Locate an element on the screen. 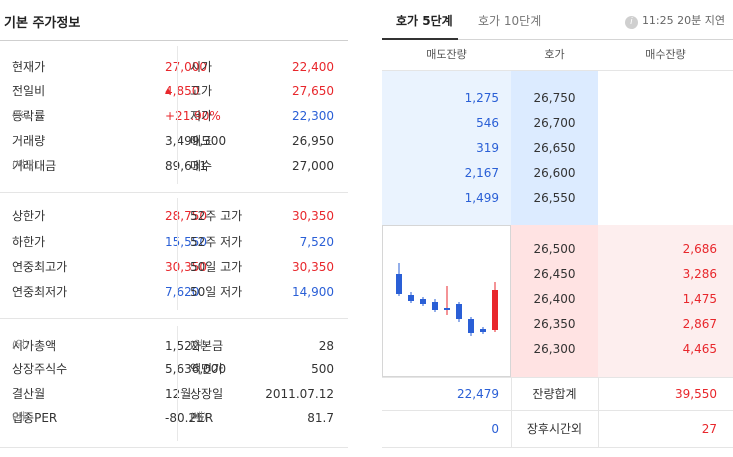 This screenshot has width=733, height=457. tab-5-level: 호가 5단계 is located at coordinates (424, 21).